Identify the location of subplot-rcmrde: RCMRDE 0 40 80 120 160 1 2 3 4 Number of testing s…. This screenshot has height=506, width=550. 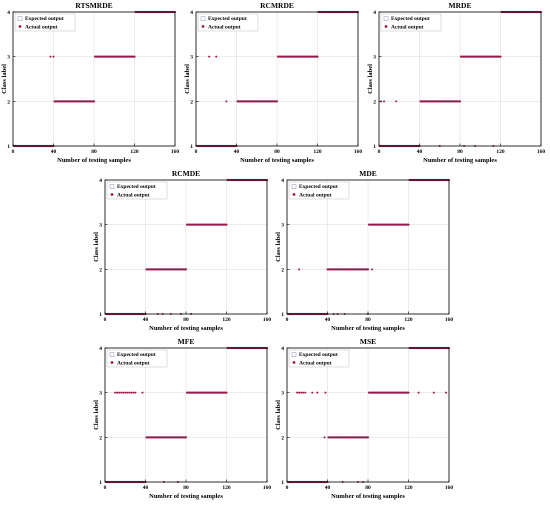
(273, 83).